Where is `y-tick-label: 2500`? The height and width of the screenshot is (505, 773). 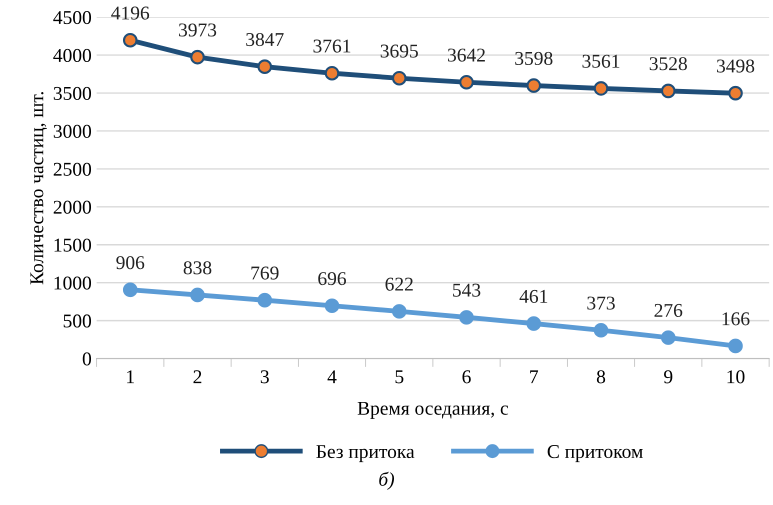 y-tick-label: 2500 is located at coordinates (73, 169).